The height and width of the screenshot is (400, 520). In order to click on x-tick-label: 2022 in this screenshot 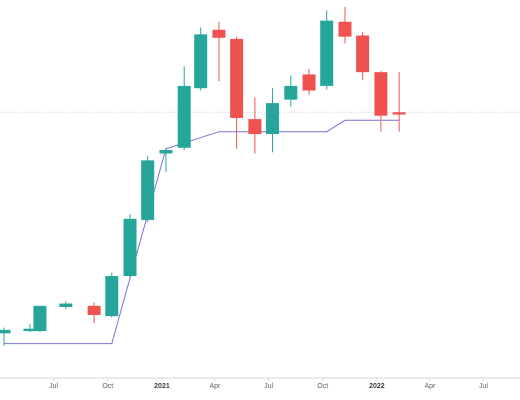, I will do `click(377, 386)`.